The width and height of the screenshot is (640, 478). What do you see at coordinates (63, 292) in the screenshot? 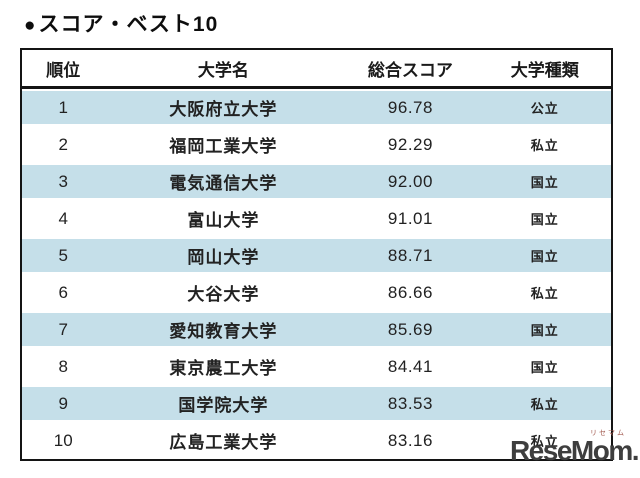
I see `cell-rank: 6` at bounding box center [63, 292].